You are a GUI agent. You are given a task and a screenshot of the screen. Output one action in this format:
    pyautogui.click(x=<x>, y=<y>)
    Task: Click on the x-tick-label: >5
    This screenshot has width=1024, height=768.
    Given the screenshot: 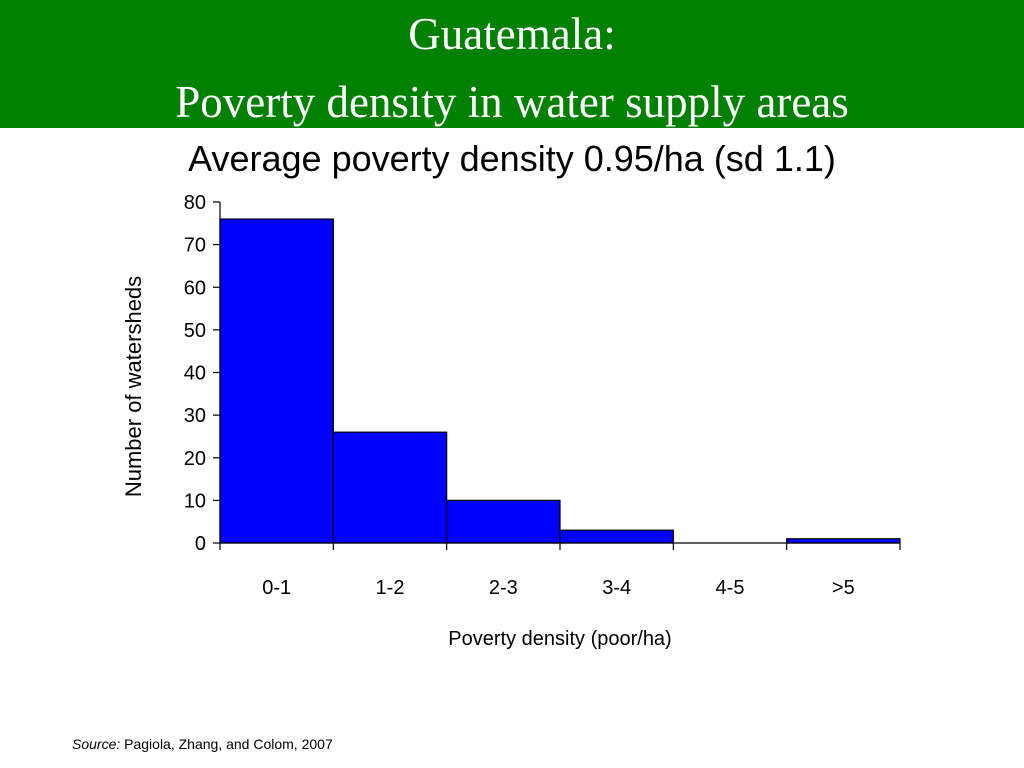 What is the action you would take?
    pyautogui.click(x=843, y=588)
    